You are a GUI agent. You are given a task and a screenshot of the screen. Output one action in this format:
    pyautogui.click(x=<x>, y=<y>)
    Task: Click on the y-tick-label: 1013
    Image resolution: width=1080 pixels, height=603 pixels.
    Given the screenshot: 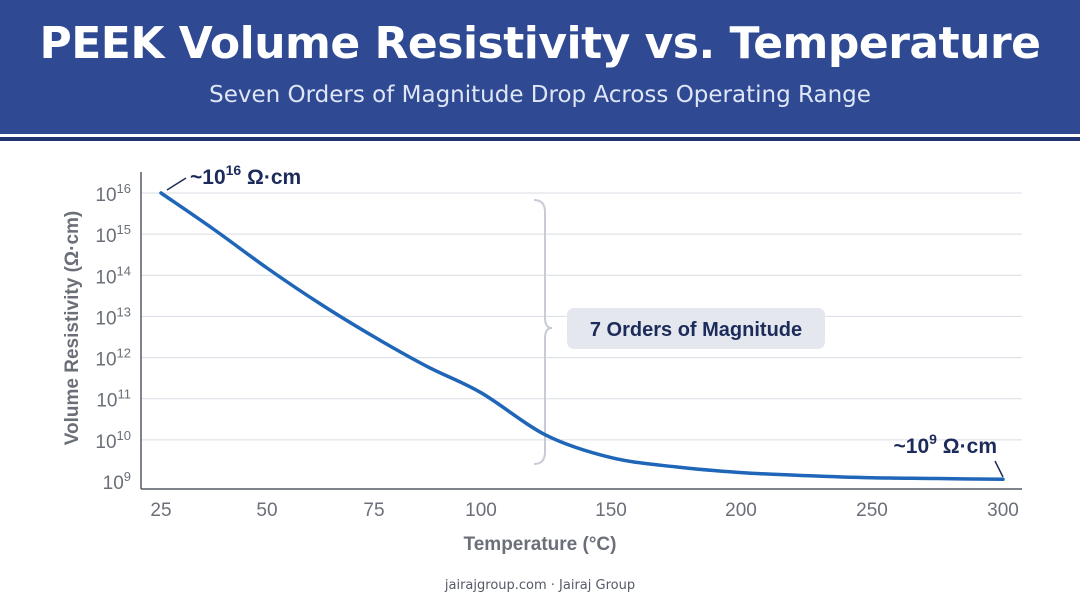 What is the action you would take?
    pyautogui.click(x=113, y=316)
    